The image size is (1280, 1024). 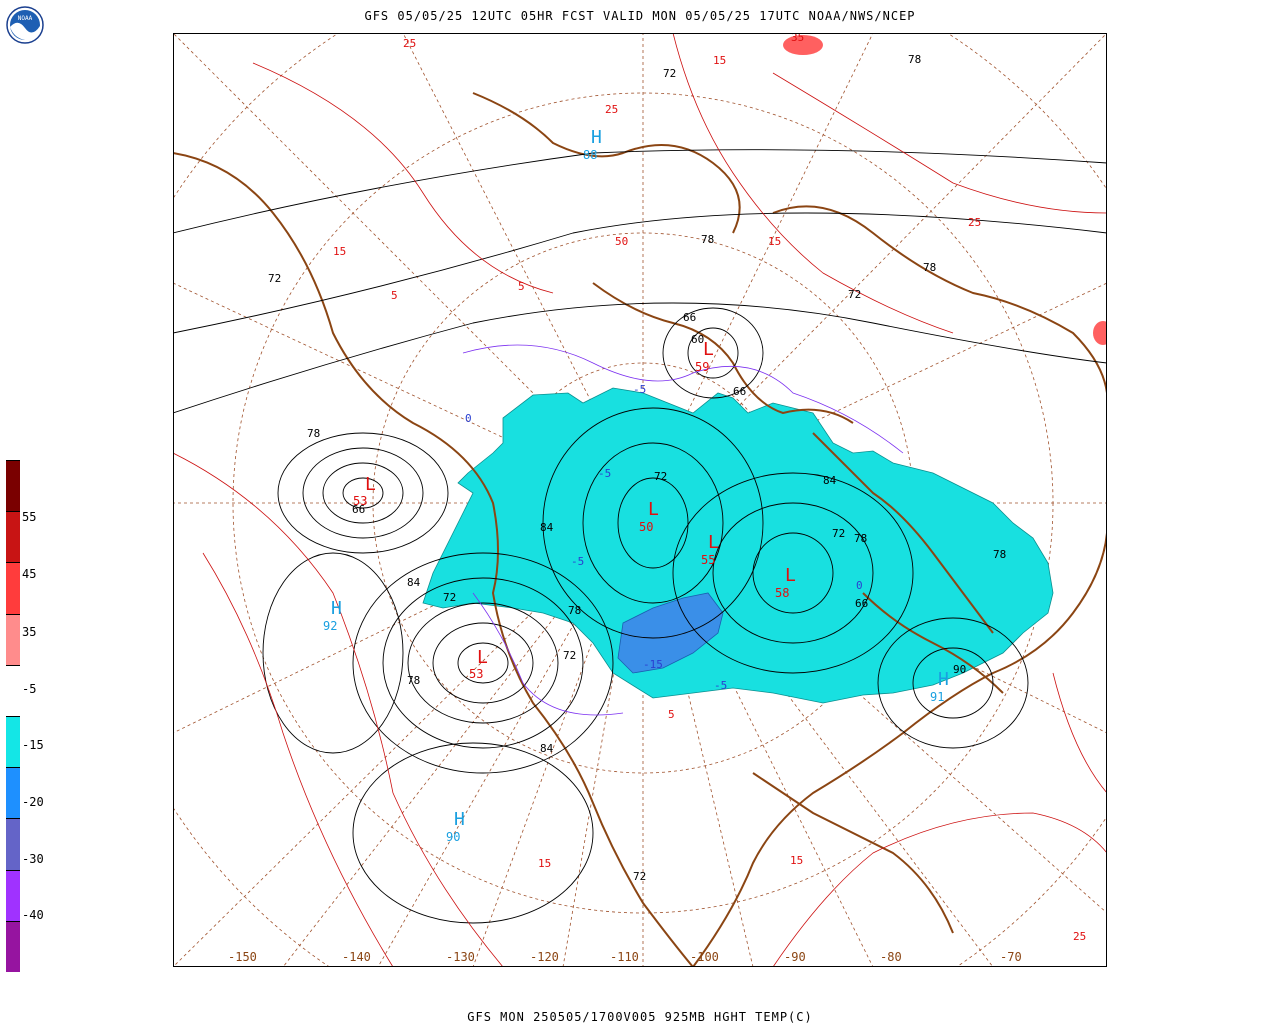 I want to click on pressure-center-value: 50, so click(x=646, y=527).